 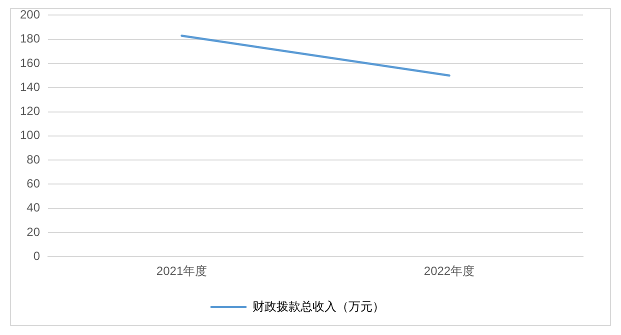 What do you see at coordinates (30, 135) in the screenshot?
I see `y-tick-label: 100` at bounding box center [30, 135].